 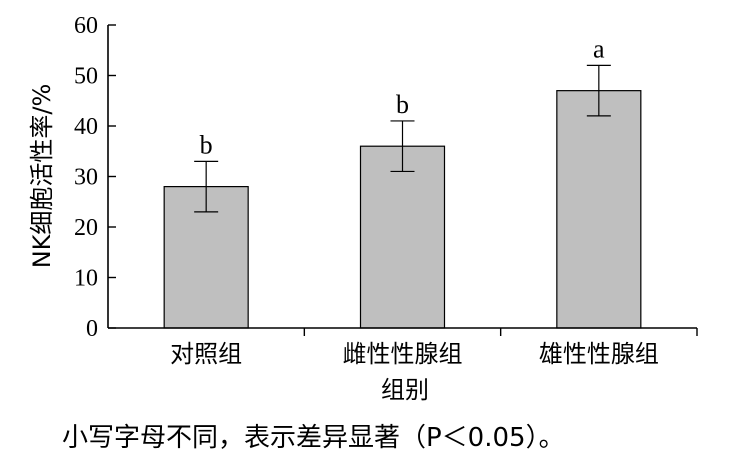 What do you see at coordinates (86, 178) in the screenshot?
I see `y-tick-label: 30` at bounding box center [86, 178].